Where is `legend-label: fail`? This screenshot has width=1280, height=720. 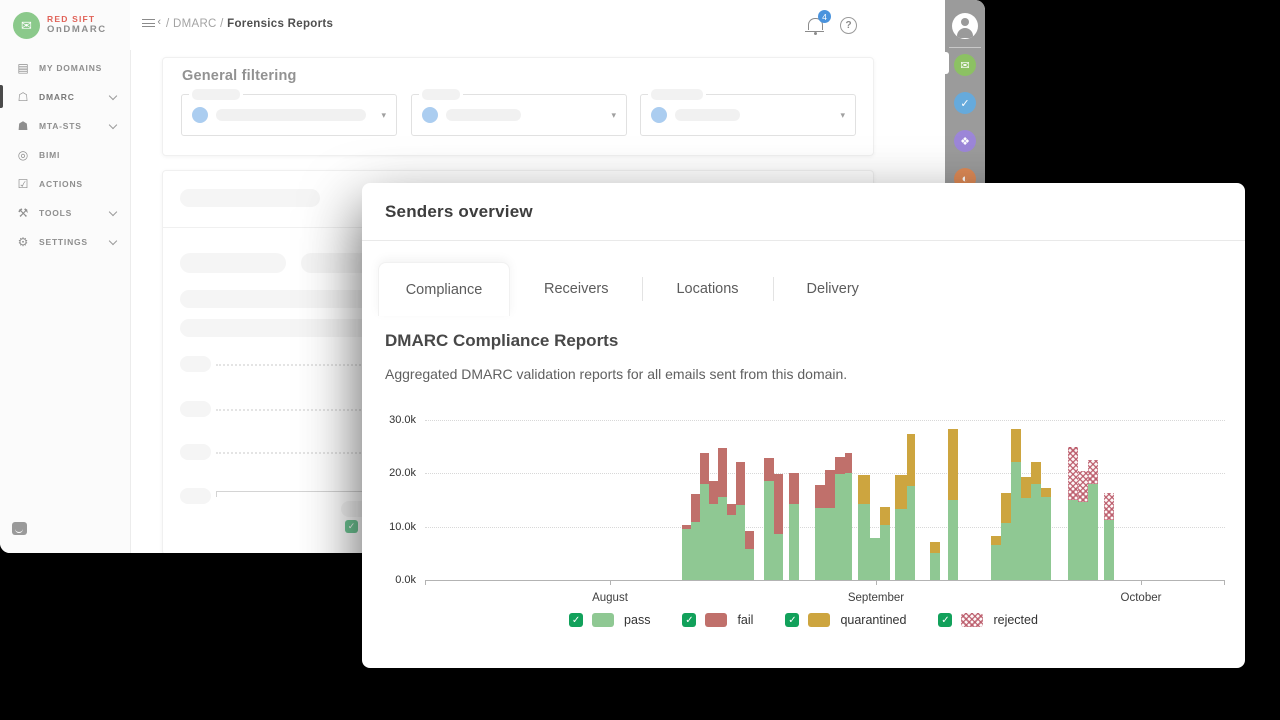
legend-label: fail is located at coordinates (745, 620).